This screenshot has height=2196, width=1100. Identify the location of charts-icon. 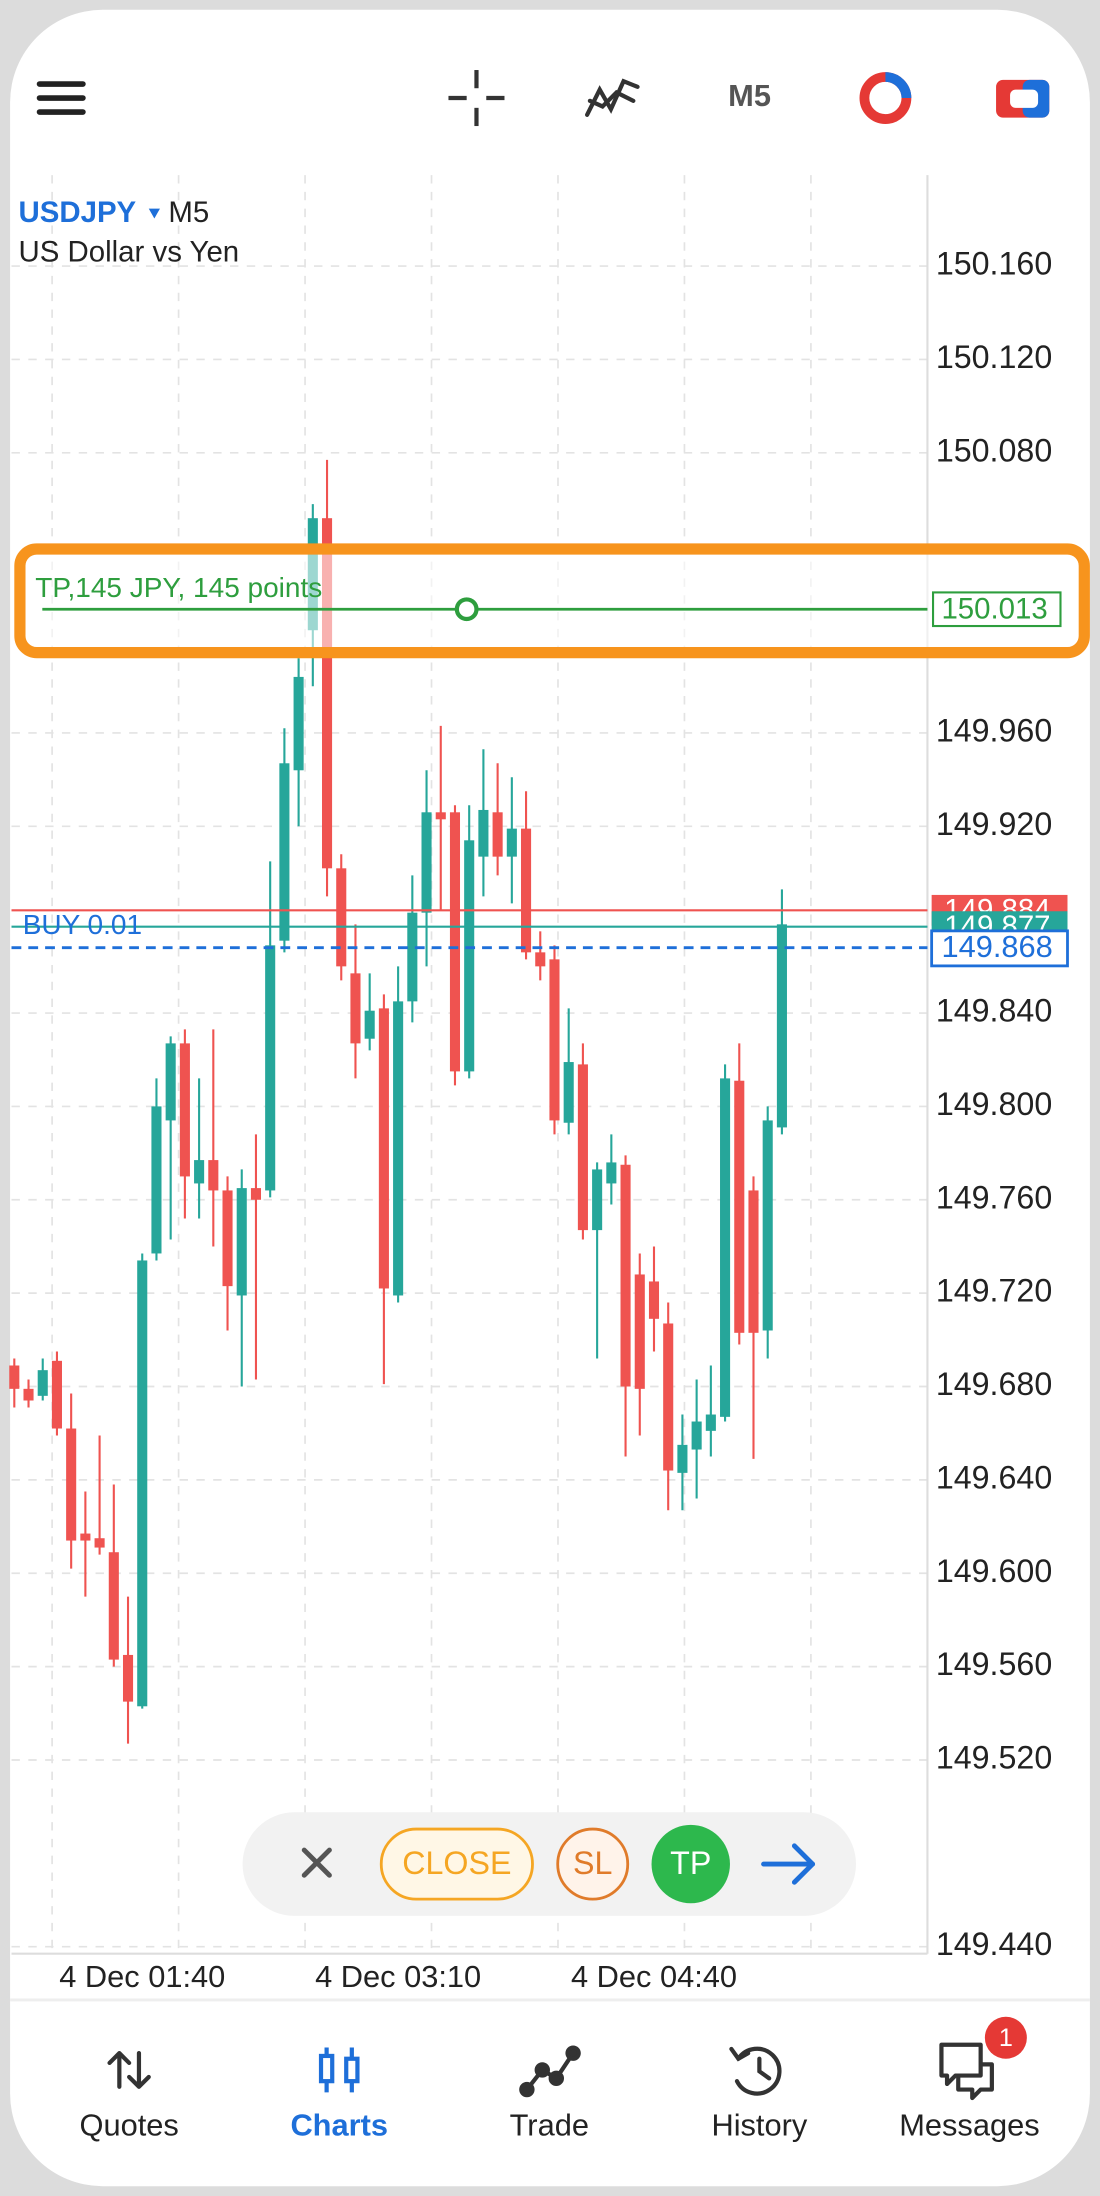
(339, 2070).